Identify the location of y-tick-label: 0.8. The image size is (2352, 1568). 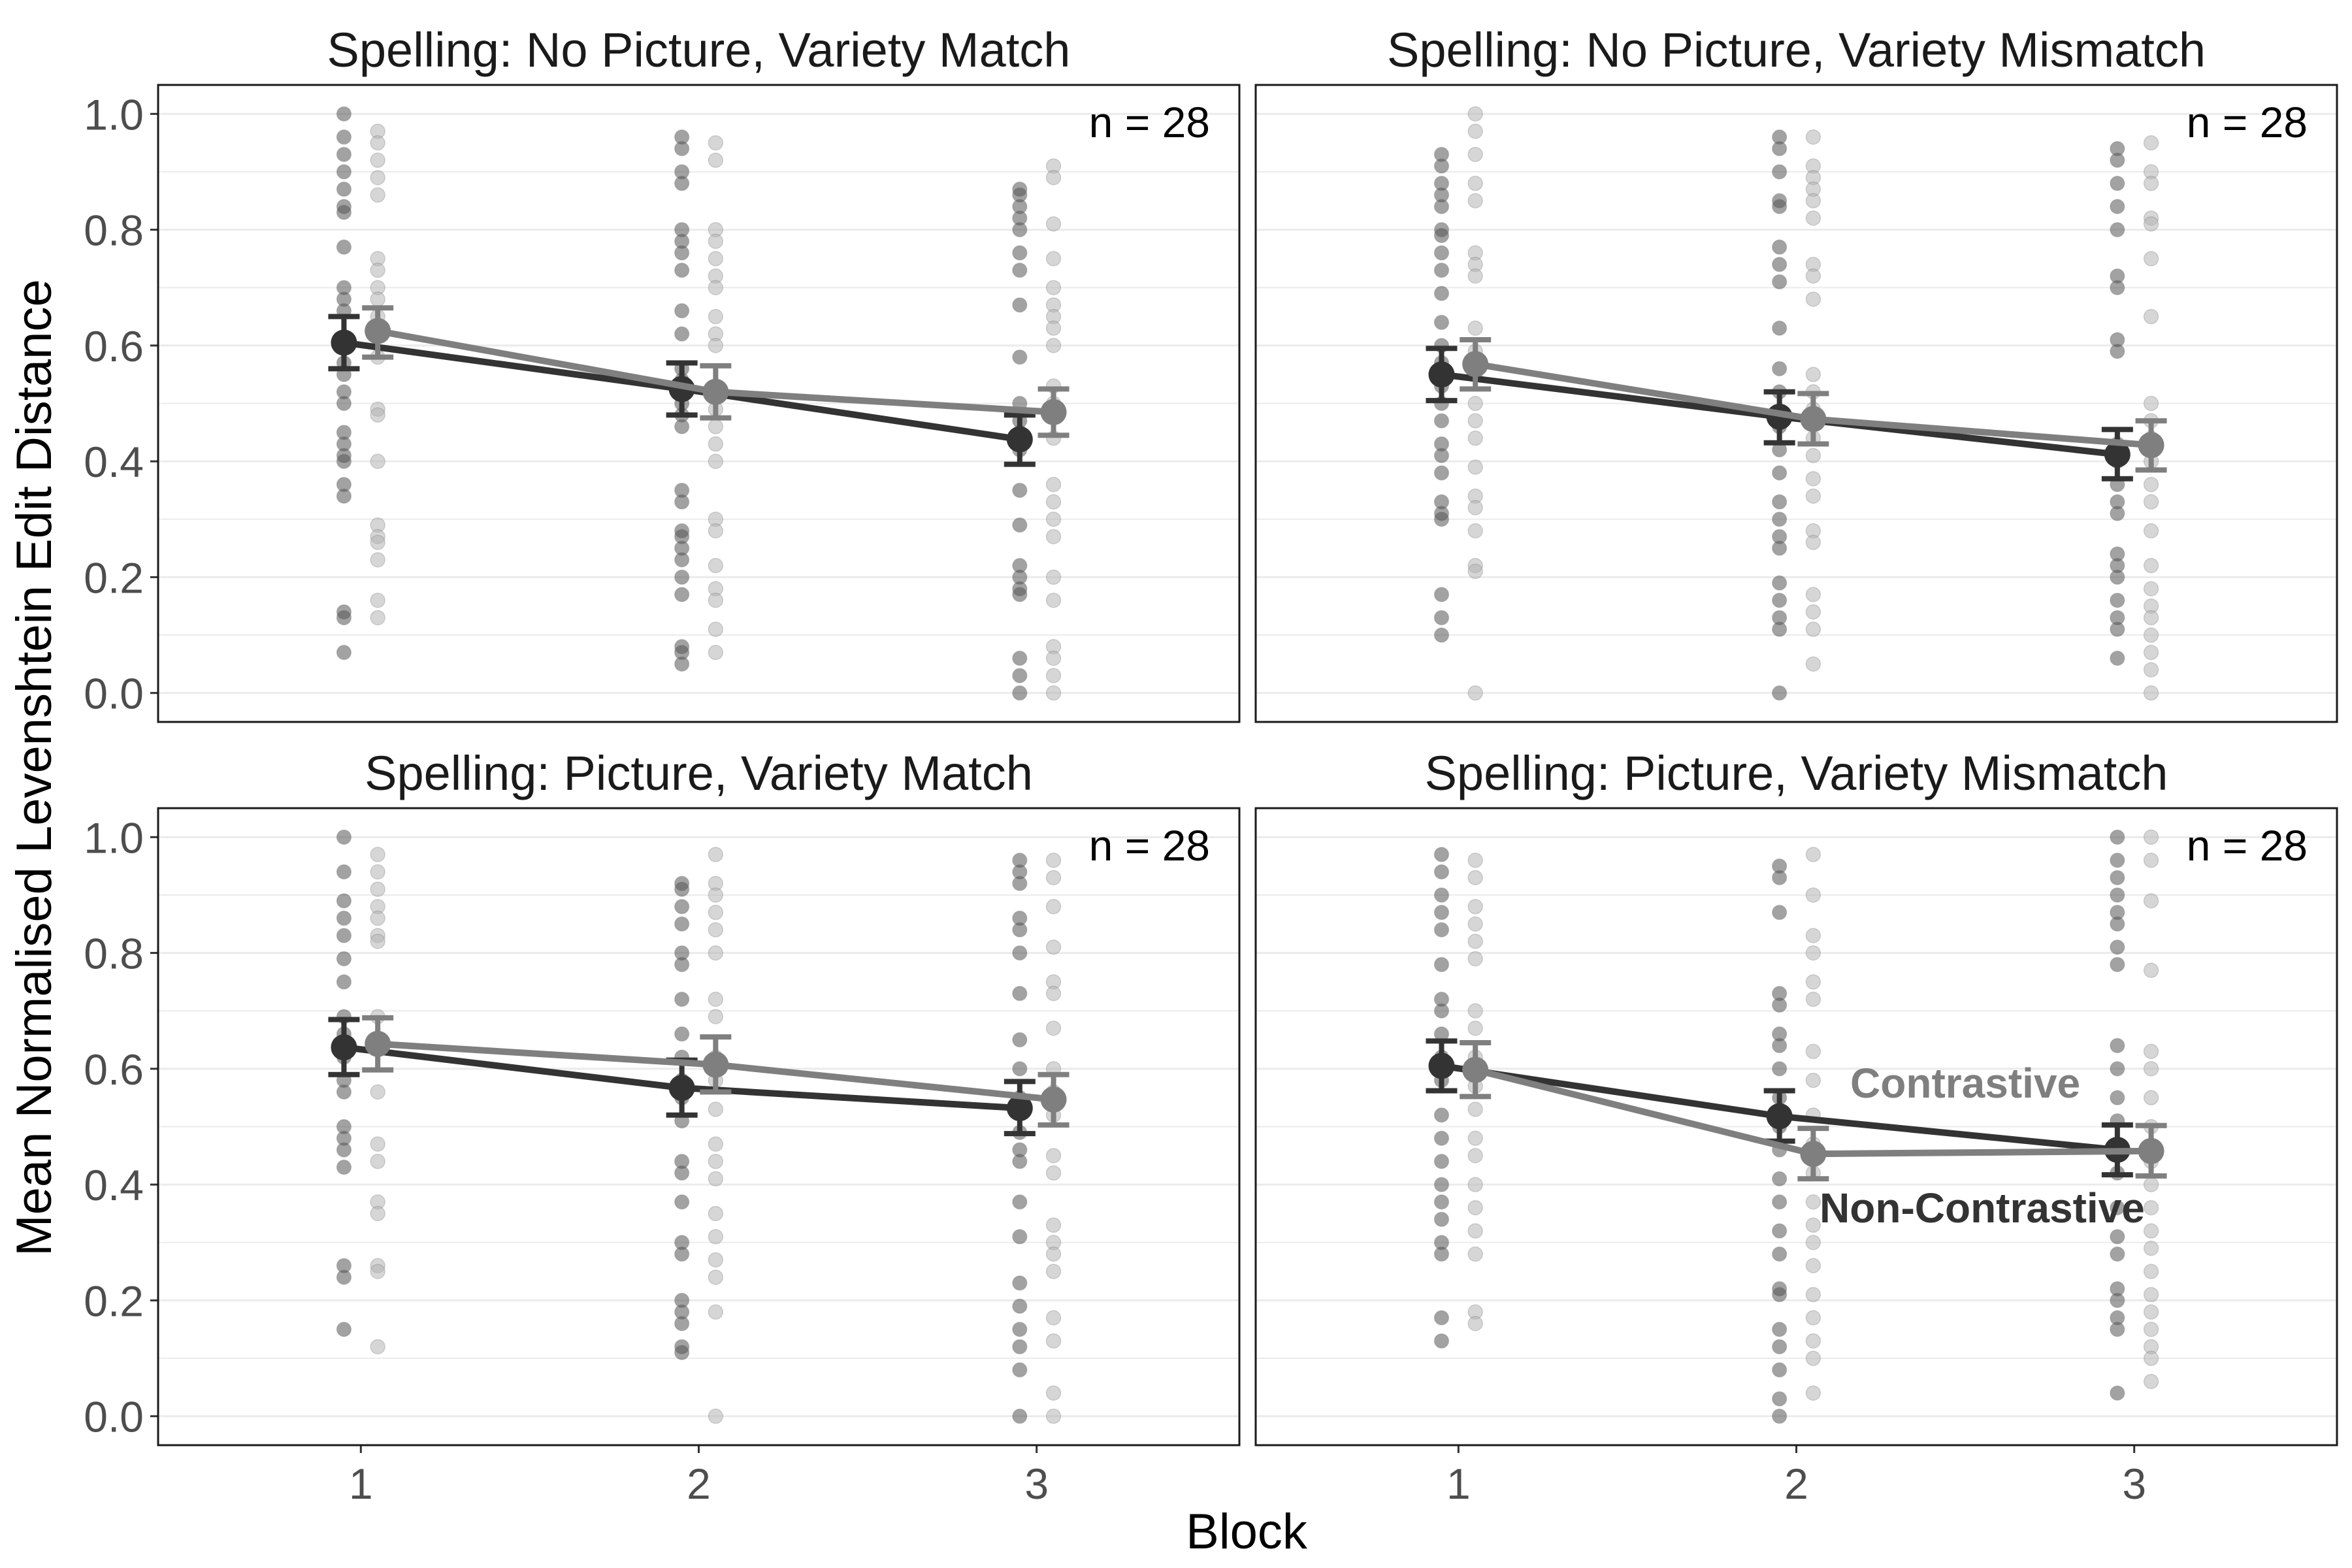
(114, 230).